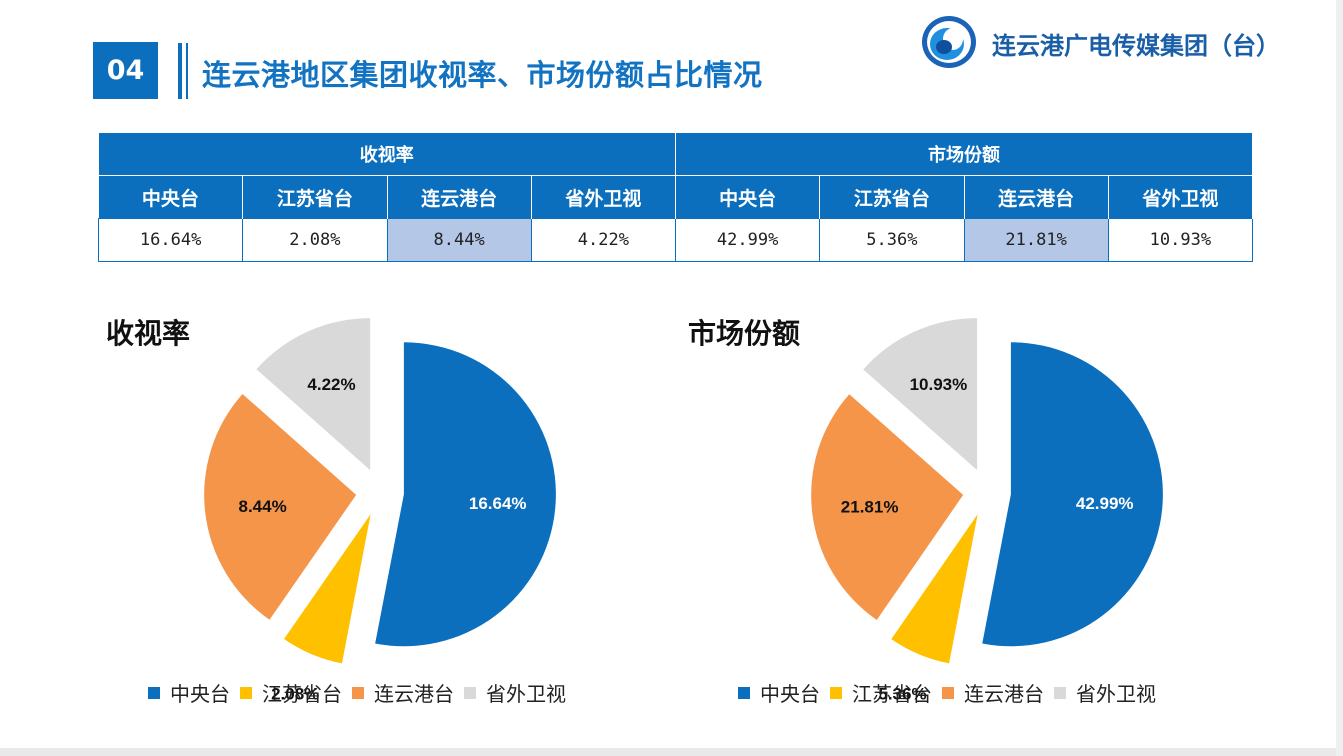 Image resolution: width=1343 pixels, height=756 pixels. What do you see at coordinates (1180, 240) in the screenshot?
I see `table-cell: 10.93%` at bounding box center [1180, 240].